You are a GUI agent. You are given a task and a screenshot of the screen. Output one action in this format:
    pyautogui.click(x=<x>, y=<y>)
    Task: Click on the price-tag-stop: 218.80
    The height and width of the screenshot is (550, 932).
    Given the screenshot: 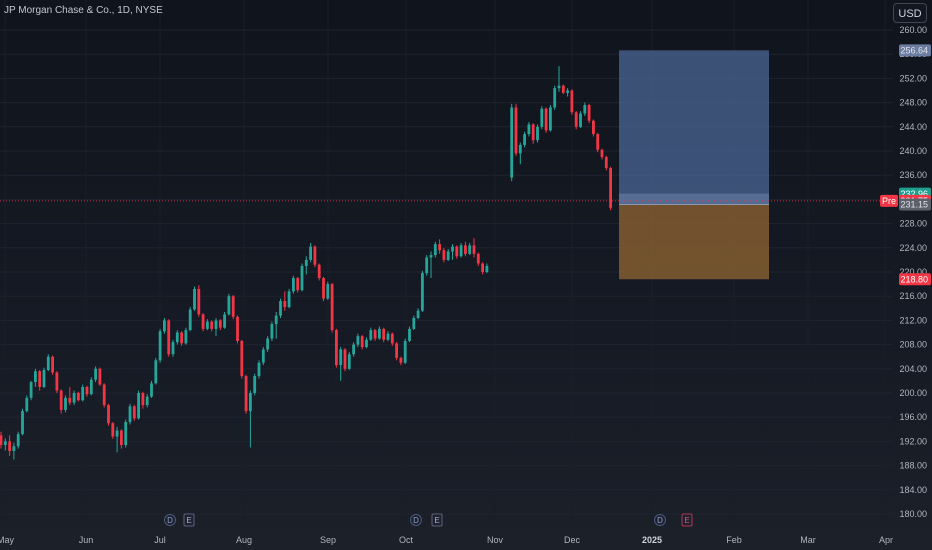 What is the action you would take?
    pyautogui.click(x=915, y=279)
    